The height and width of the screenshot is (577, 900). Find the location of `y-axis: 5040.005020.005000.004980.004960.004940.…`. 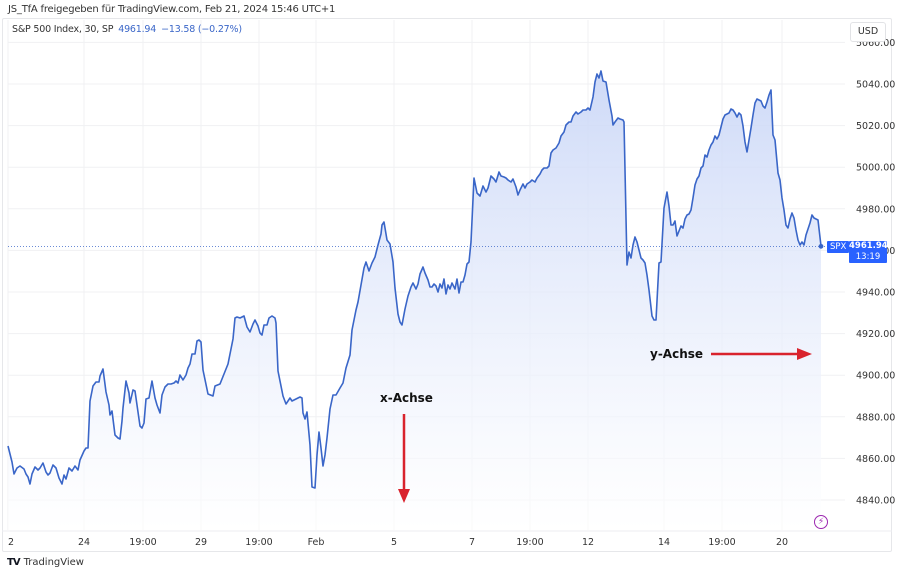

y-axis: 5040.005020.005000.004980.004960.004940.… is located at coordinates (875, 272).